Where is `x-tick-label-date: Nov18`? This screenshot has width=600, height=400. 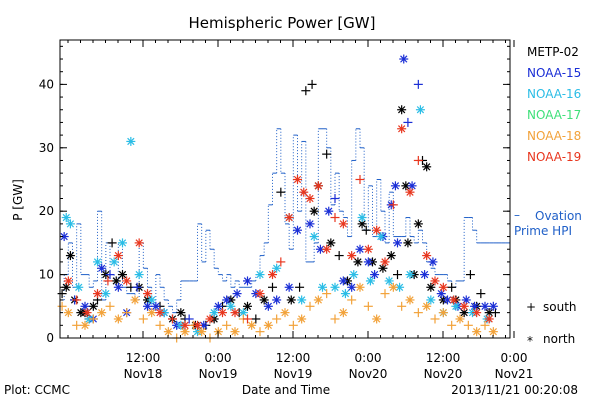 x-tick-label-date: Nov18 is located at coordinates (143, 374).